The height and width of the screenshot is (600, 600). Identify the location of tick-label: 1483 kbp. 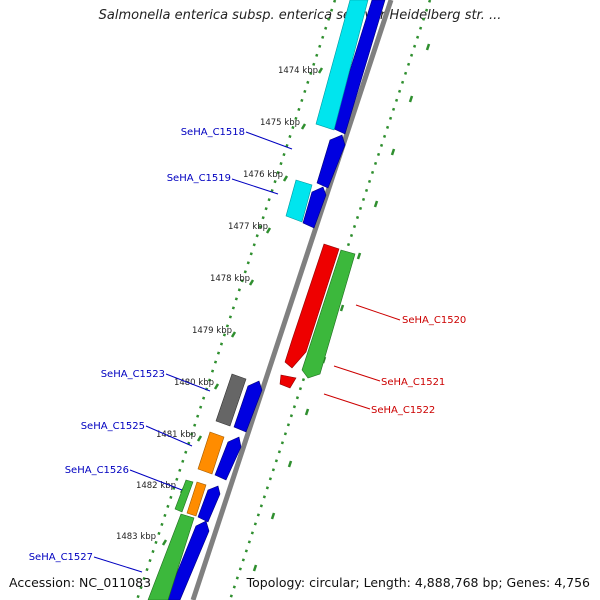
(136, 537).